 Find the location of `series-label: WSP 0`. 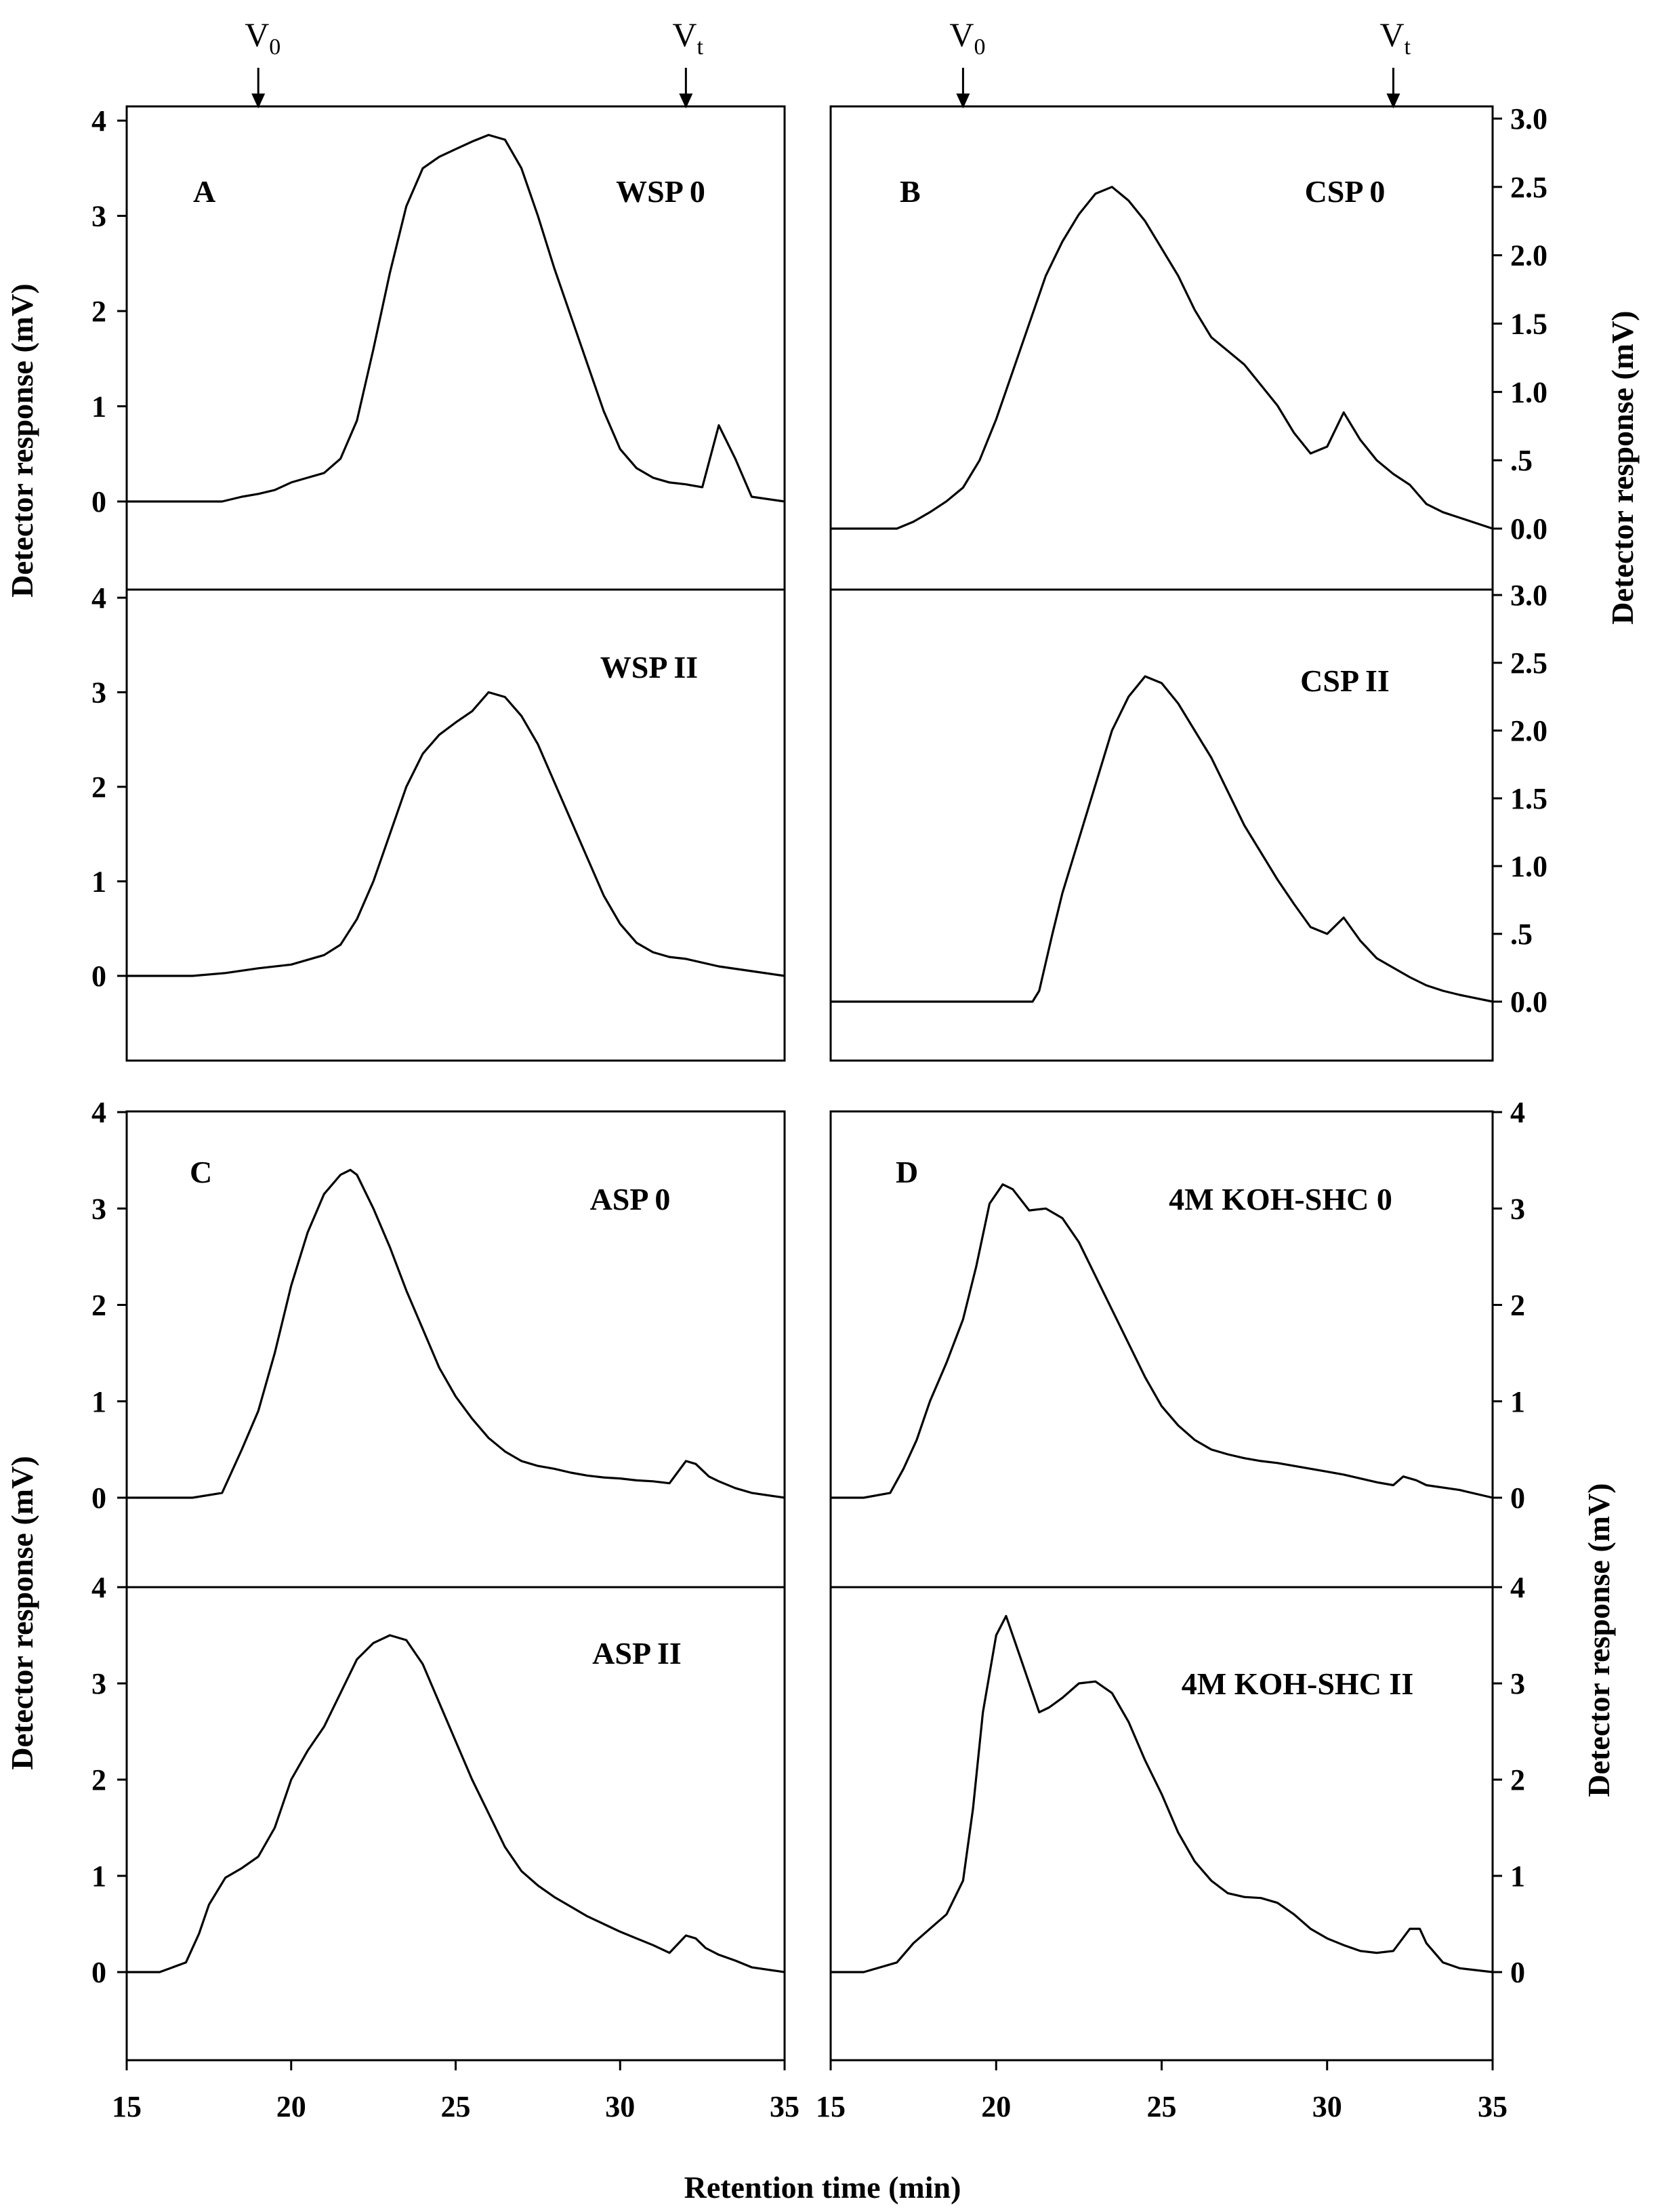

series-label: WSP 0 is located at coordinates (660, 191).